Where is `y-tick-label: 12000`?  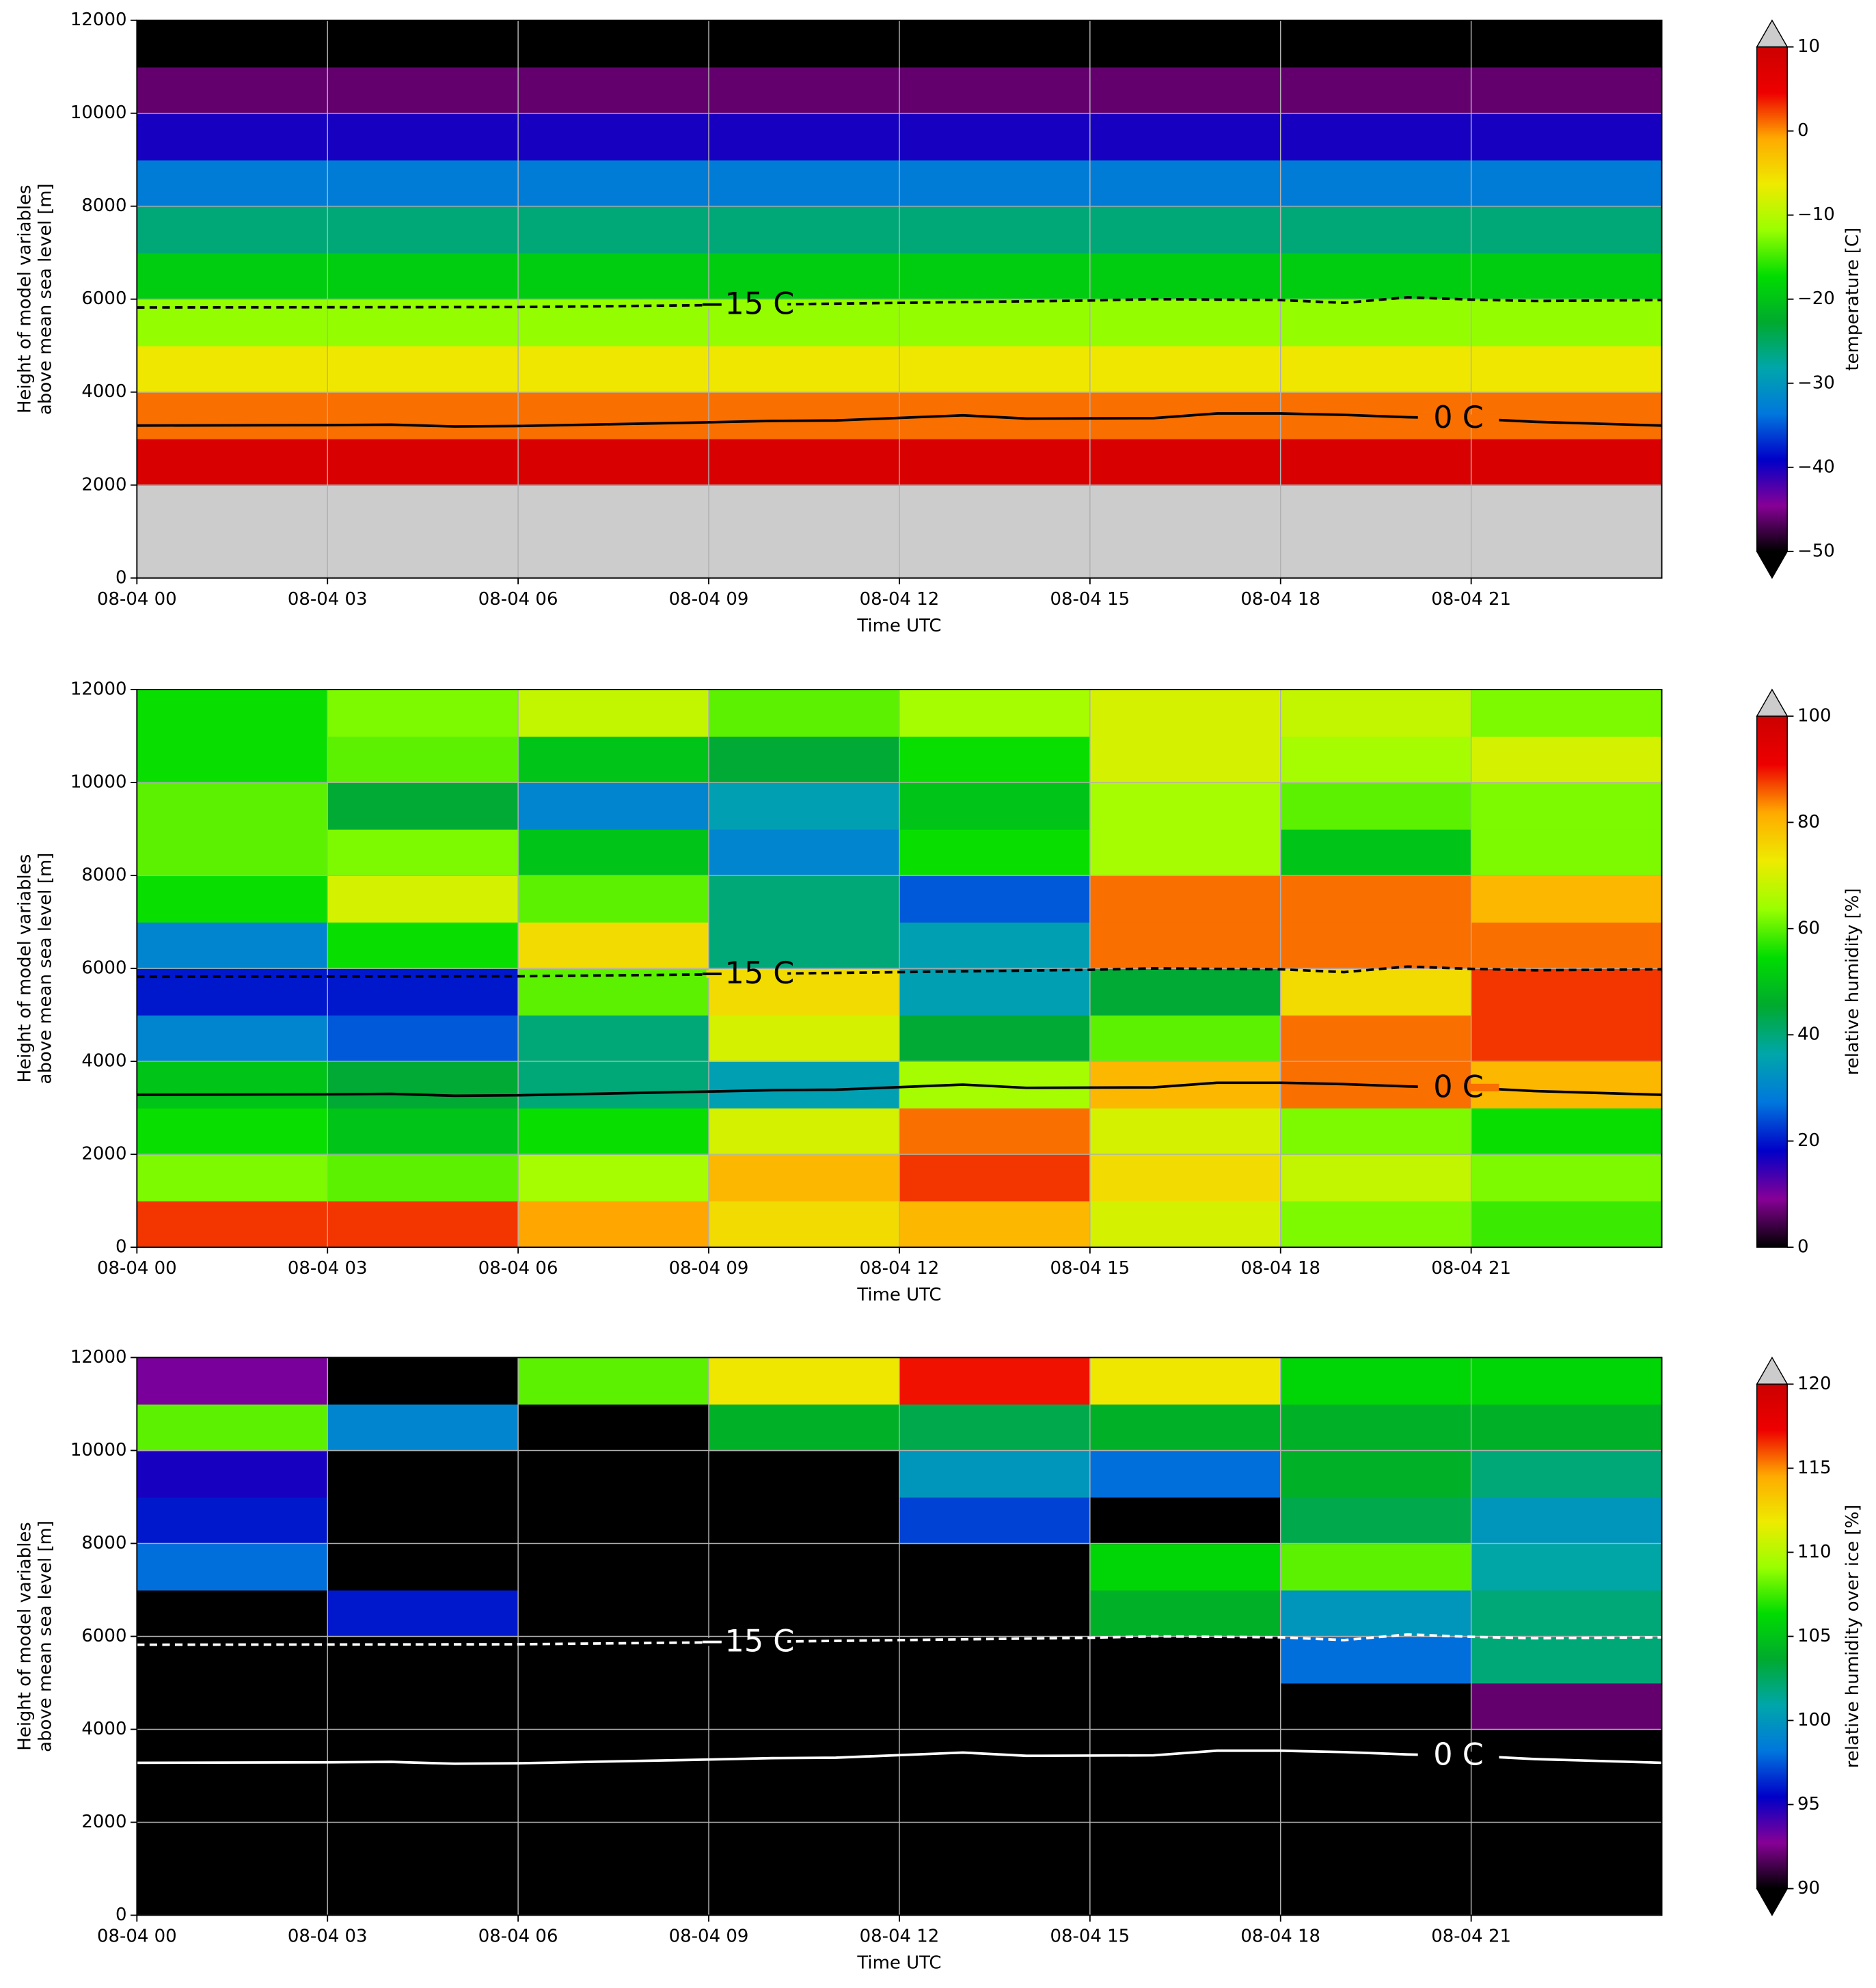 y-tick-label: 12000 is located at coordinates (98, 689).